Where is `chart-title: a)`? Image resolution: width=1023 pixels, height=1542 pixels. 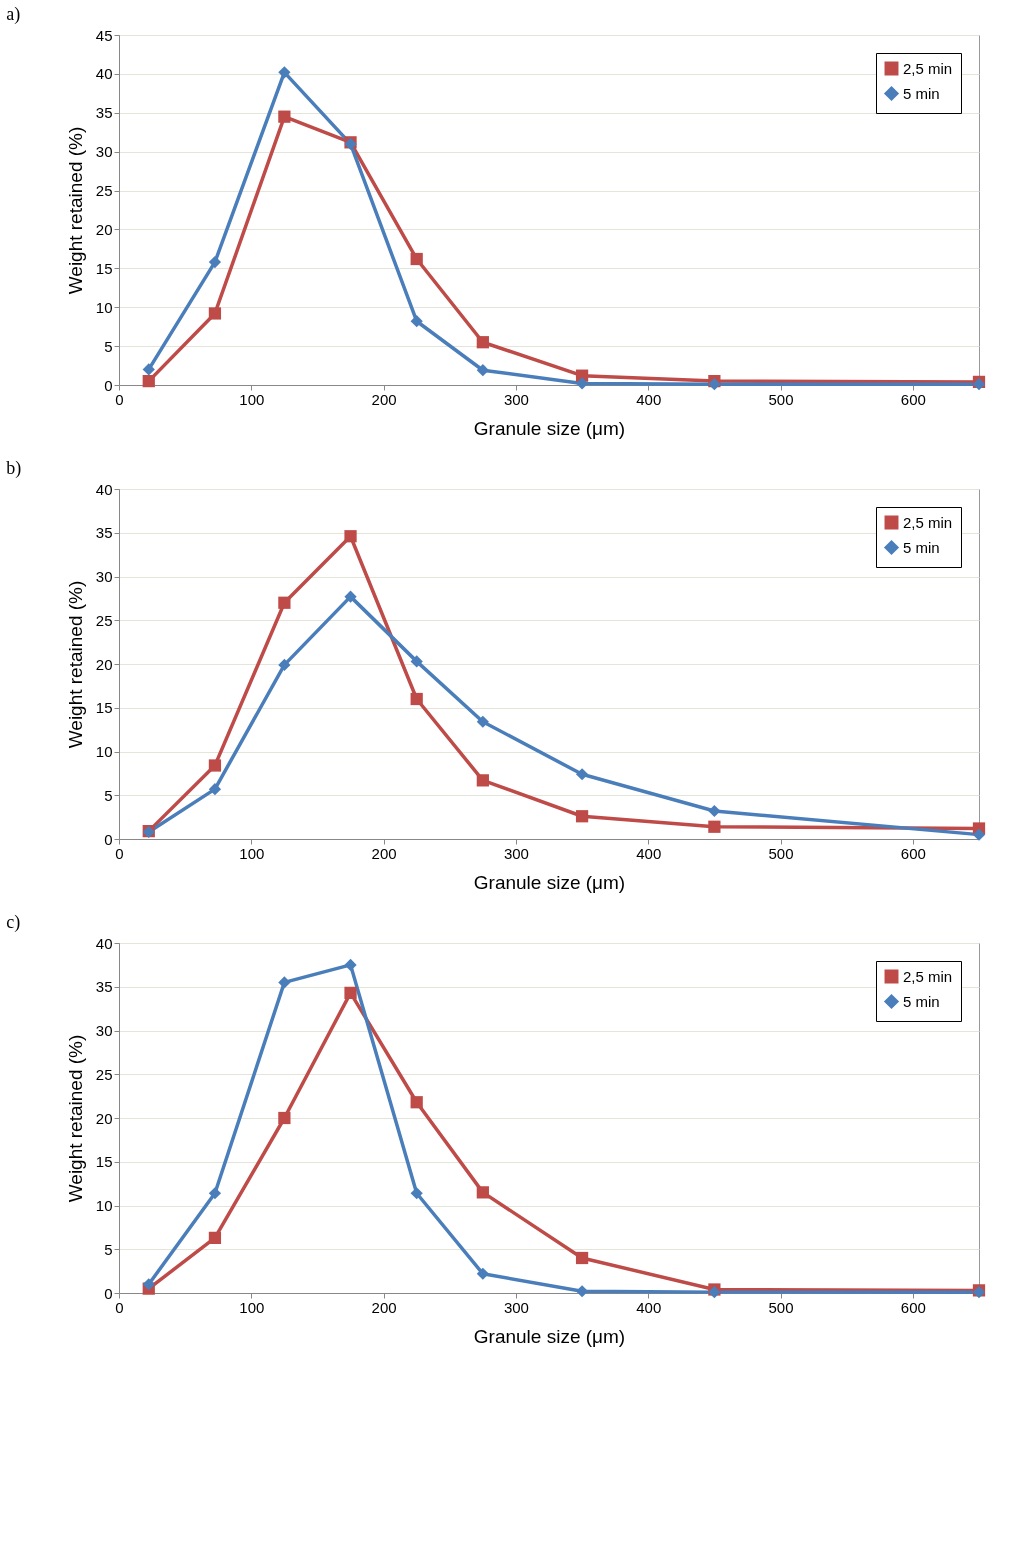
chart-title: a) is located at coordinates (13, 14).